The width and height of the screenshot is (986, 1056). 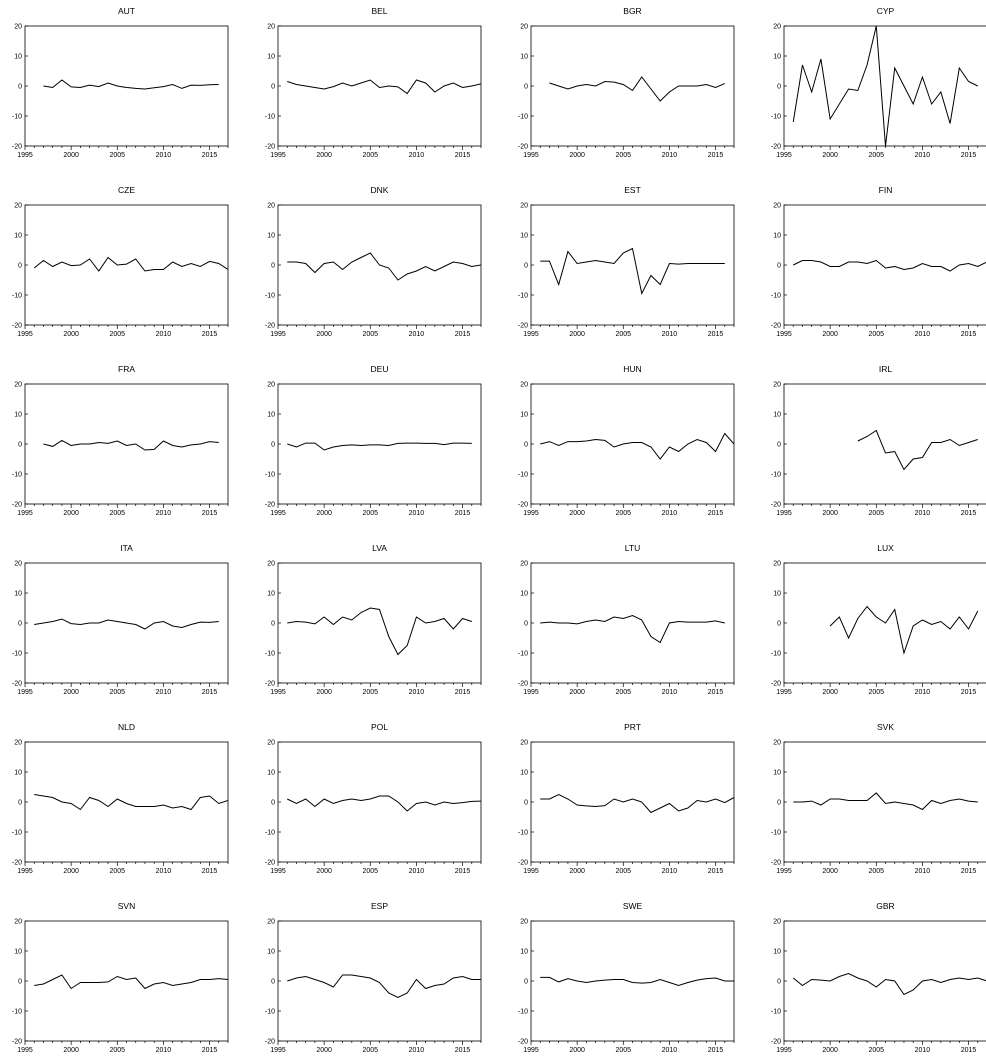 I want to click on chart-title: EST, so click(x=632, y=190).